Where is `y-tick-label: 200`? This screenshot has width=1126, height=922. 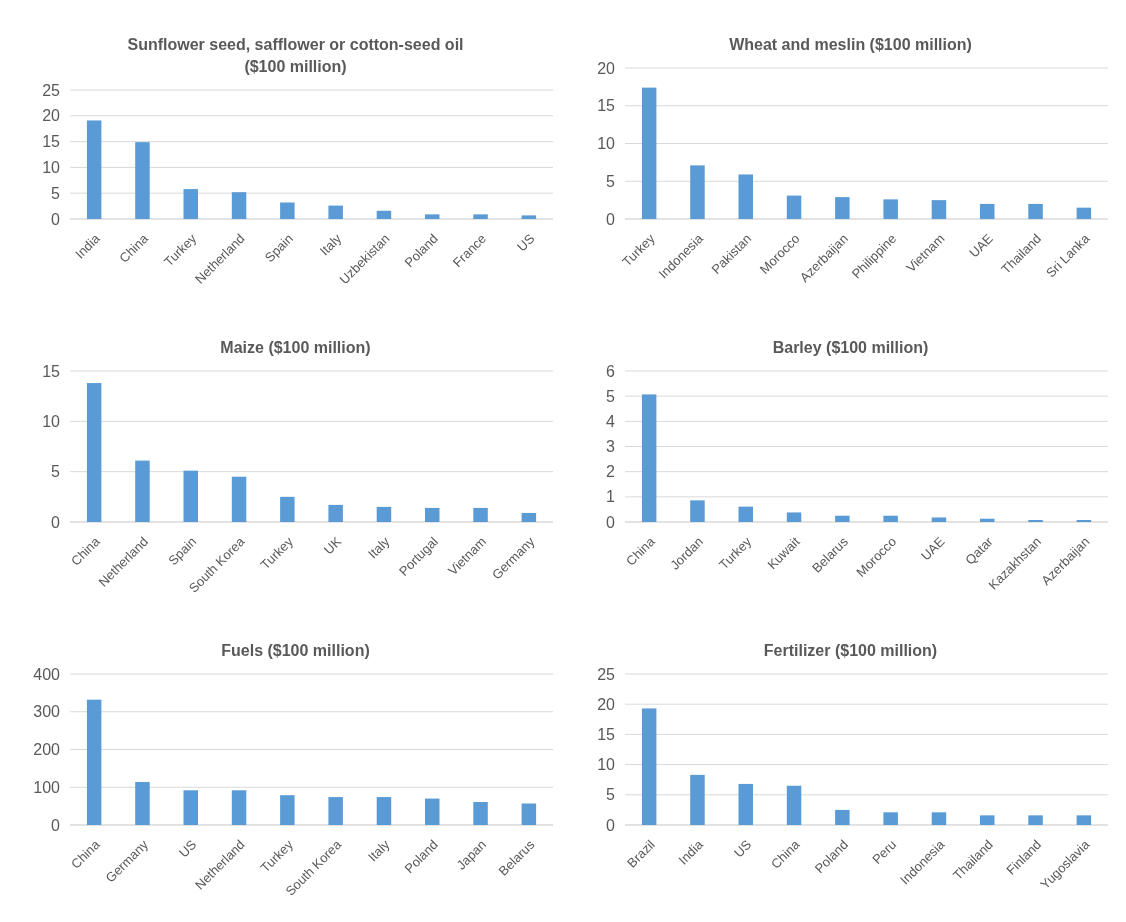 y-tick-label: 200 is located at coordinates (47, 750).